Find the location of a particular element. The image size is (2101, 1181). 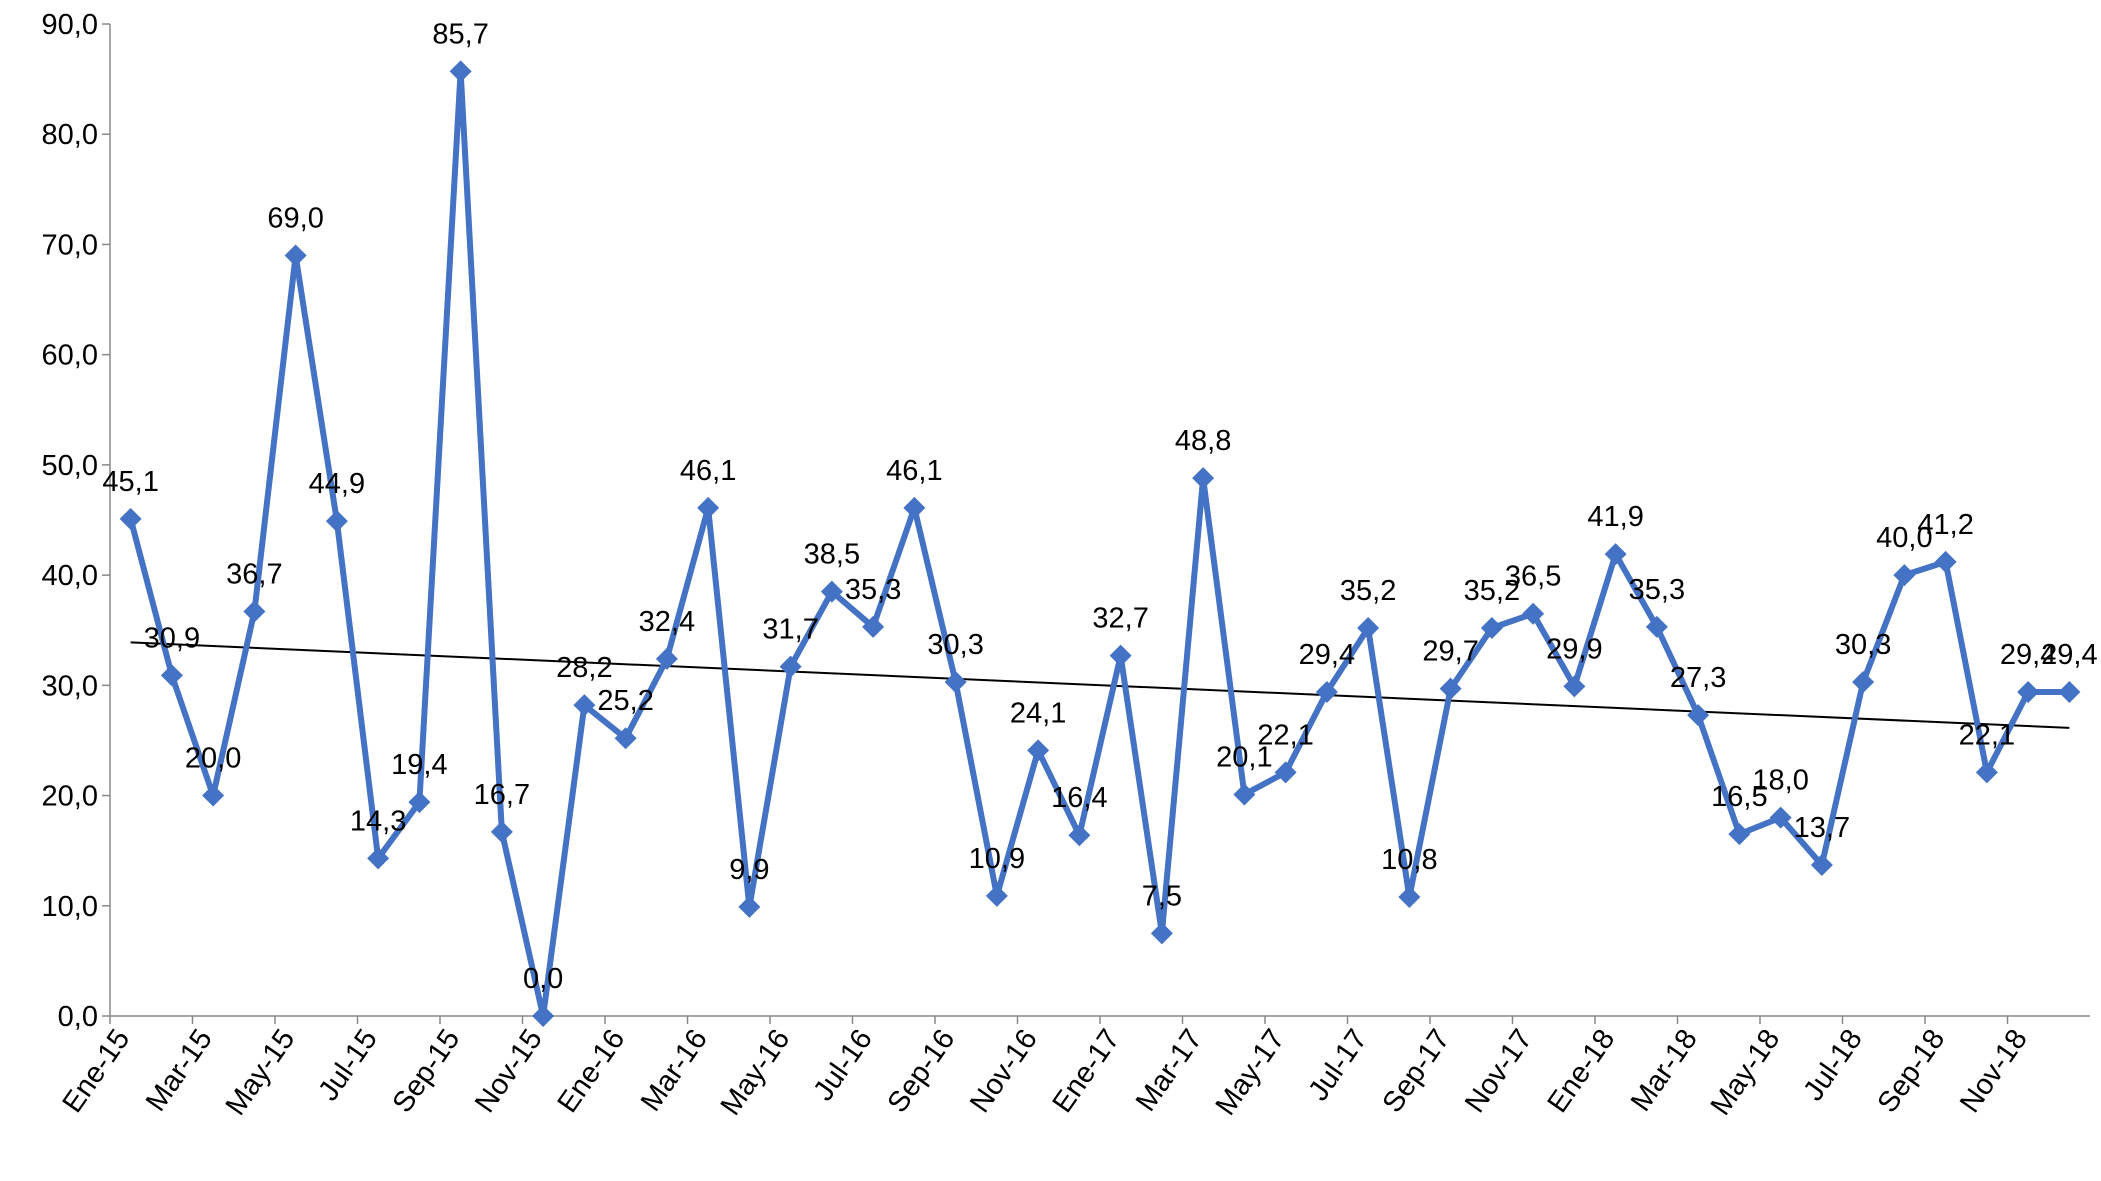

y-tick-label: 70,0 is located at coordinates (70, 245).